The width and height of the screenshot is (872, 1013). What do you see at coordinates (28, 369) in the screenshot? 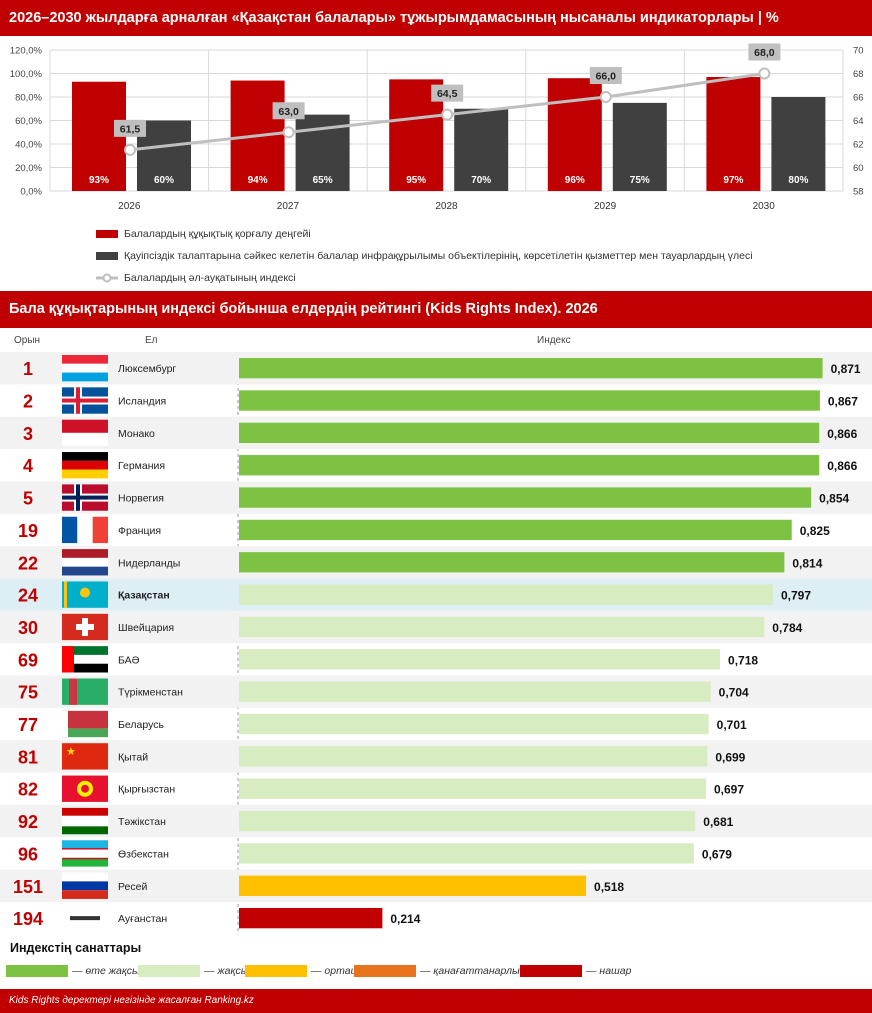
I see `rank-number: 1` at bounding box center [28, 369].